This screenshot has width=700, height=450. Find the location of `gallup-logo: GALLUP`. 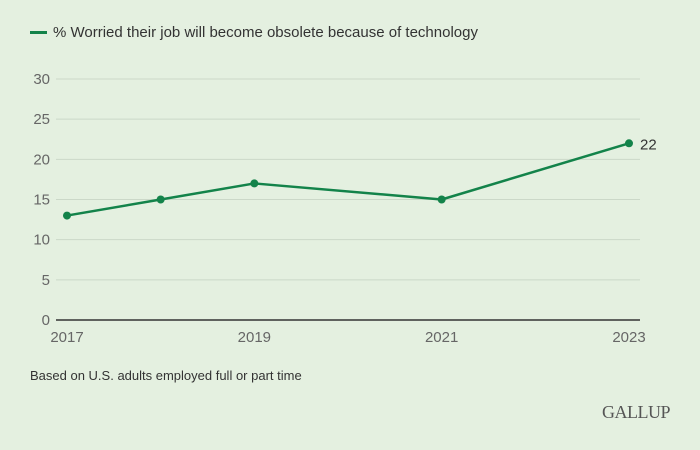

gallup-logo: GALLUP is located at coordinates (636, 412).